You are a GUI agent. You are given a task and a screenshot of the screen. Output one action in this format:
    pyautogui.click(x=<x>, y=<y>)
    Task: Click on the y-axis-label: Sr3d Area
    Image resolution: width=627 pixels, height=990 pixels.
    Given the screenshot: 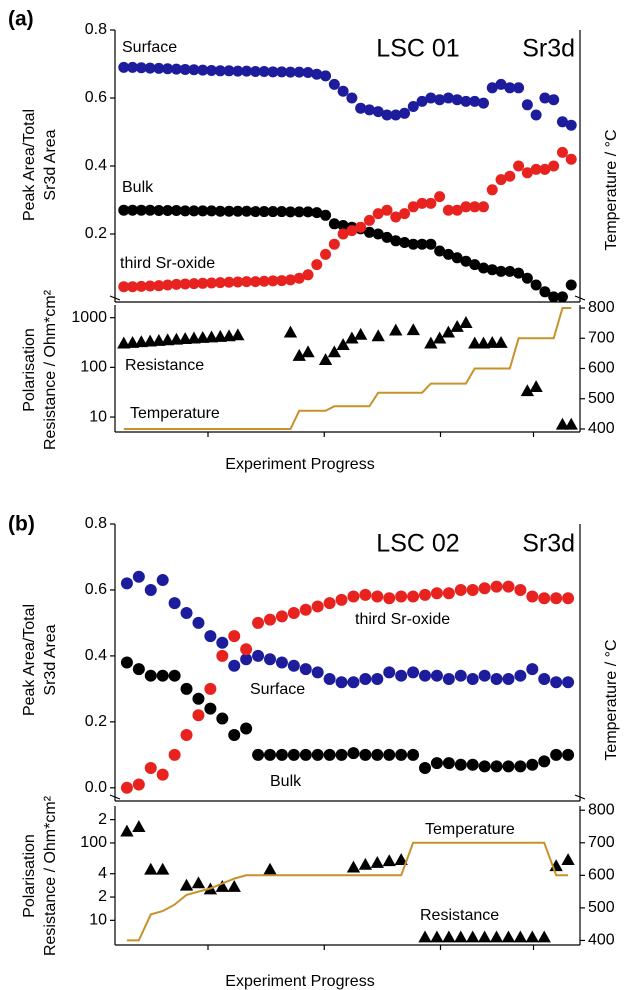 What is the action you would take?
    pyautogui.click(x=50, y=164)
    